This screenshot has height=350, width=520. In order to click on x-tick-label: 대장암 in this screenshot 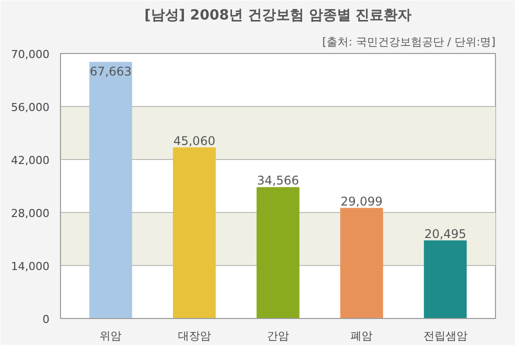, I will do `click(194, 336)`.